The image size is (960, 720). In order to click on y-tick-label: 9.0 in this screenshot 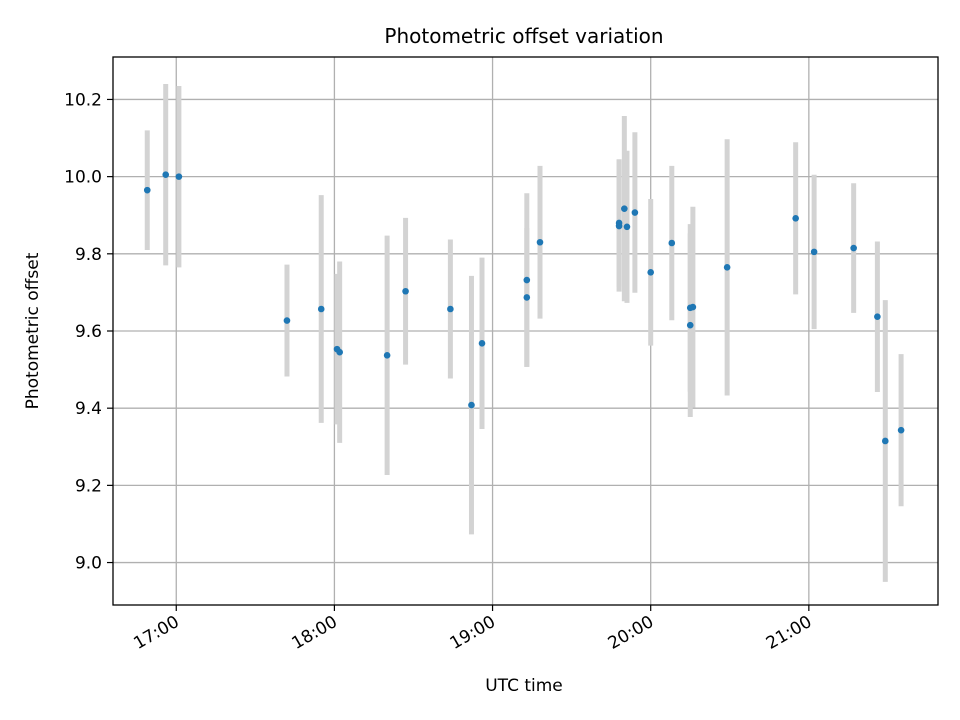, I will do `click(88, 564)`.